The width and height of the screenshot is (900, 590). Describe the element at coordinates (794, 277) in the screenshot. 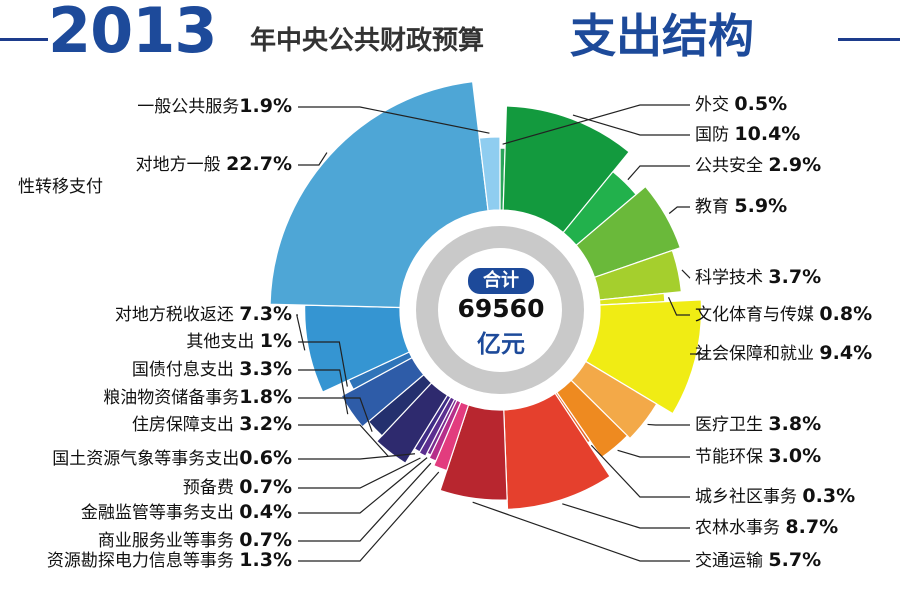

I see `label-value-4: 3.7%` at that location.